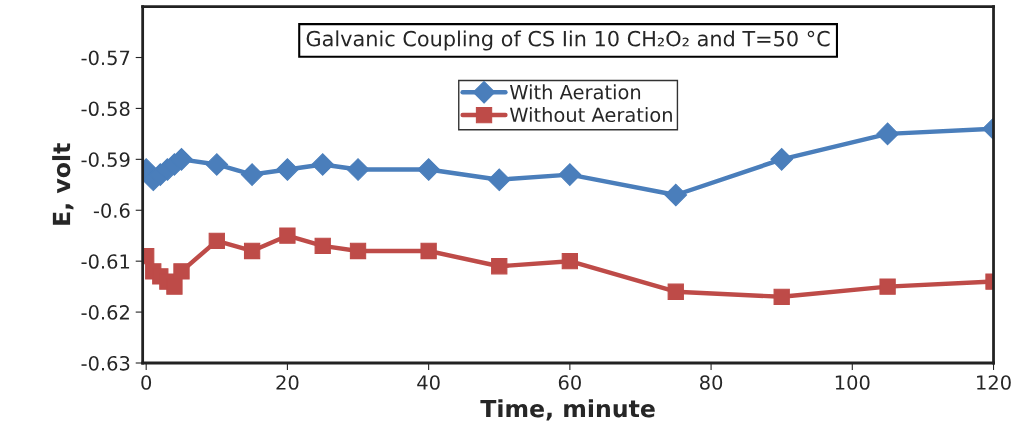  Describe the element at coordinates (287, 382) in the screenshot. I see `x-tick-label: 20` at that location.